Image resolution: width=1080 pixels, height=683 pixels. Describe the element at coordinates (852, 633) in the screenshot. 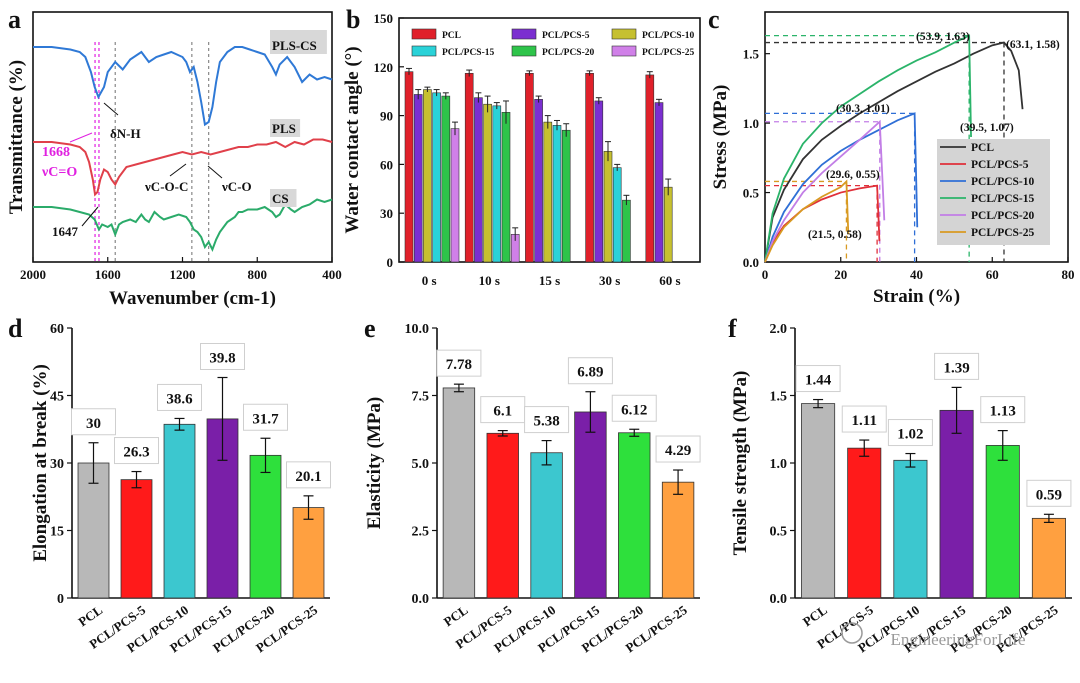

I see `wechat-icon` at that location.